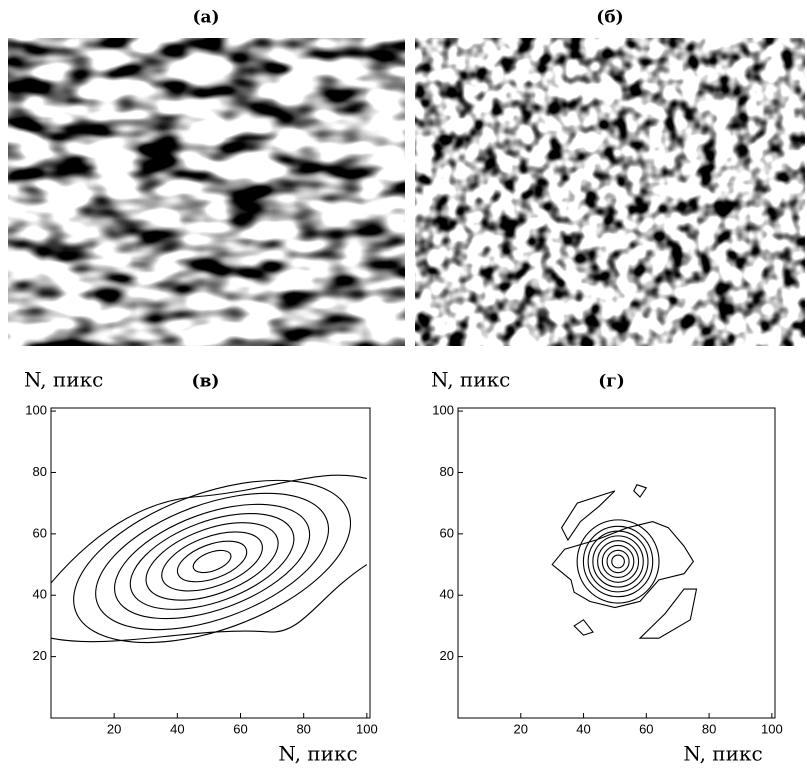 This screenshot has width=807, height=771. What do you see at coordinates (205, 18) in the screenshot?
I see `panel-label: (а)` at bounding box center [205, 18].